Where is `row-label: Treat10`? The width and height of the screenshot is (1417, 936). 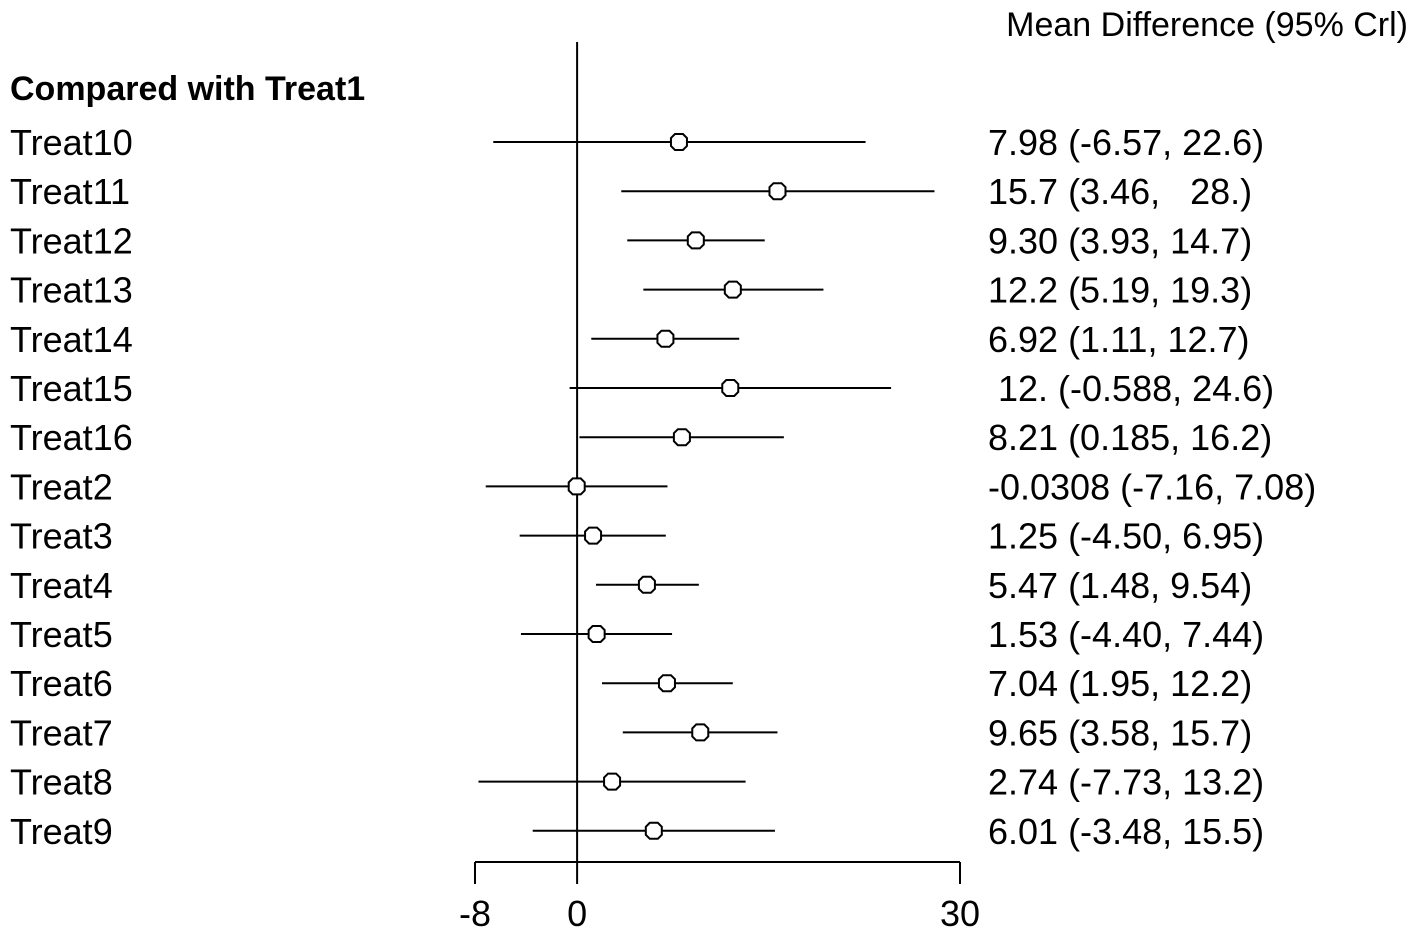 row-label: Treat10 is located at coordinates (71, 142).